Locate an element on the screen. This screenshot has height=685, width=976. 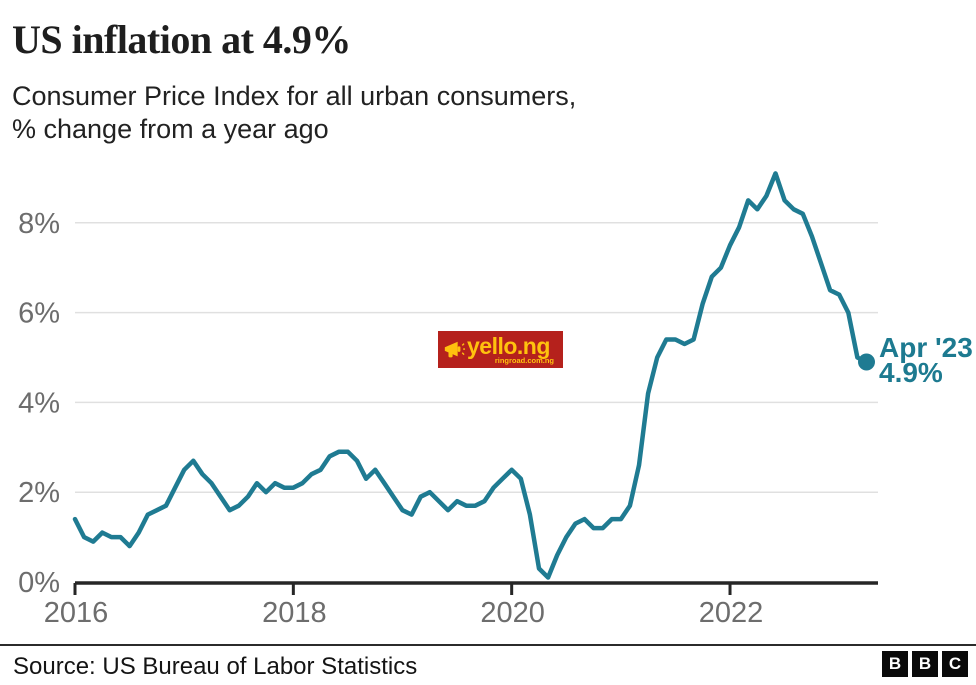
x-axis-labels: 2016 2018 2020 2022 is located at coordinates (404, 613).